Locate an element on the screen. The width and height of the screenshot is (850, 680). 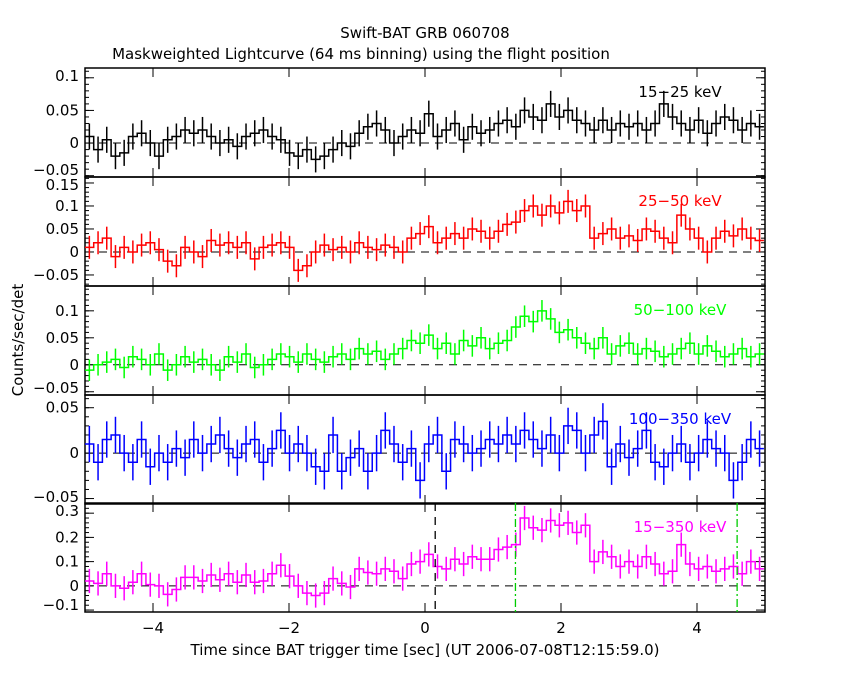
band-label: 15−350 keV is located at coordinates (680, 527).